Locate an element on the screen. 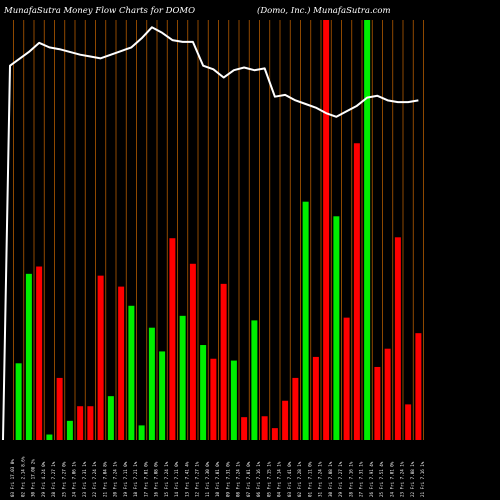  x-tick-label: 11 Fri 7.30 0% is located at coordinates (207, 479).